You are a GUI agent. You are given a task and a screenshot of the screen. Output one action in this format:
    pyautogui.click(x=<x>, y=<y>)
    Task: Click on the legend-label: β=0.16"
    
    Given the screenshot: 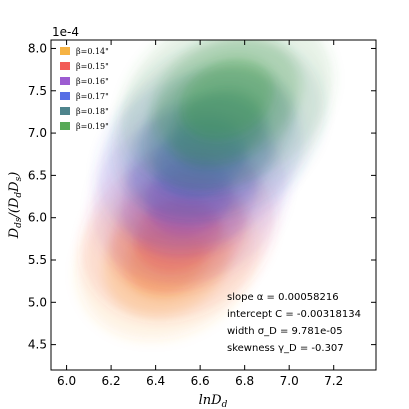 What is the action you would take?
    pyautogui.click(x=92, y=81)
    